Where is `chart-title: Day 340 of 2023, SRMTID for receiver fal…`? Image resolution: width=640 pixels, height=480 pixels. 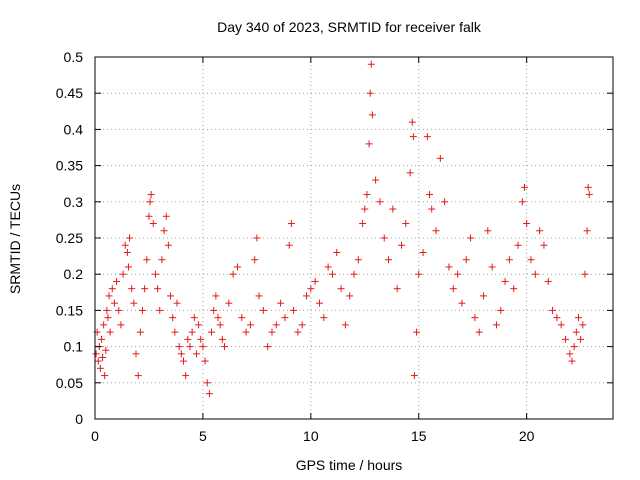 chart-title: Day 340 of 2023, SRMTID for receiver fal… is located at coordinates (349, 27).